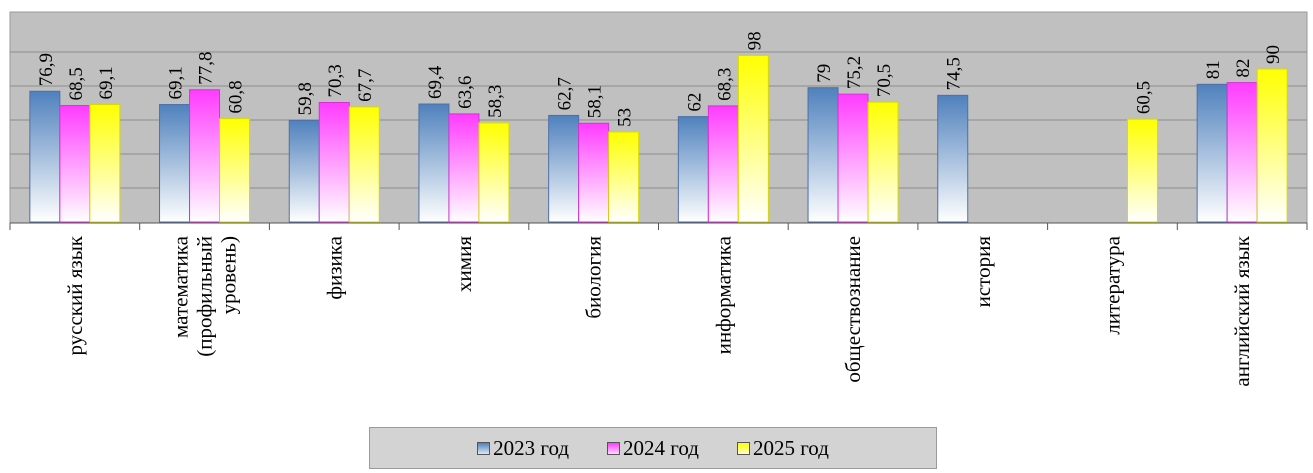 The image size is (1313, 473). Describe the element at coordinates (723, 164) in the screenshot. I see `bar-2024-год-5` at that location.